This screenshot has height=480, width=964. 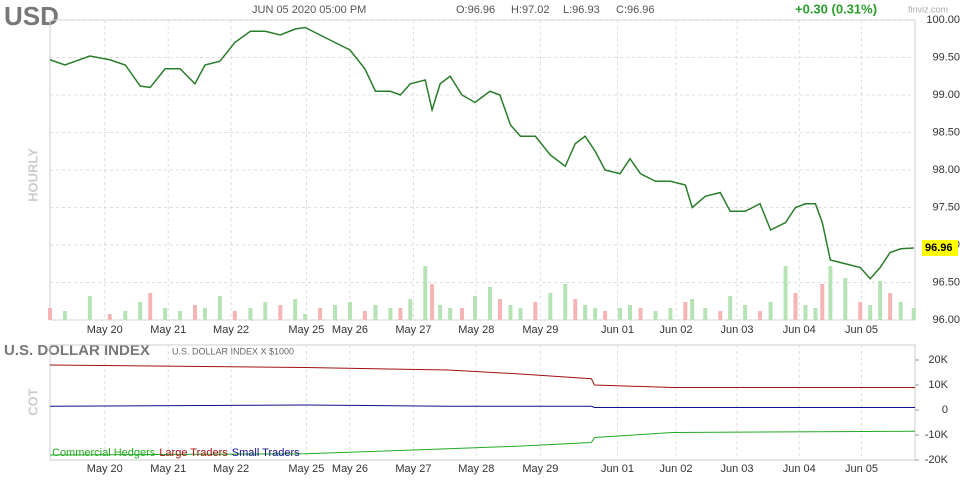 I want to click on low: L:96.93, so click(x=581, y=10).